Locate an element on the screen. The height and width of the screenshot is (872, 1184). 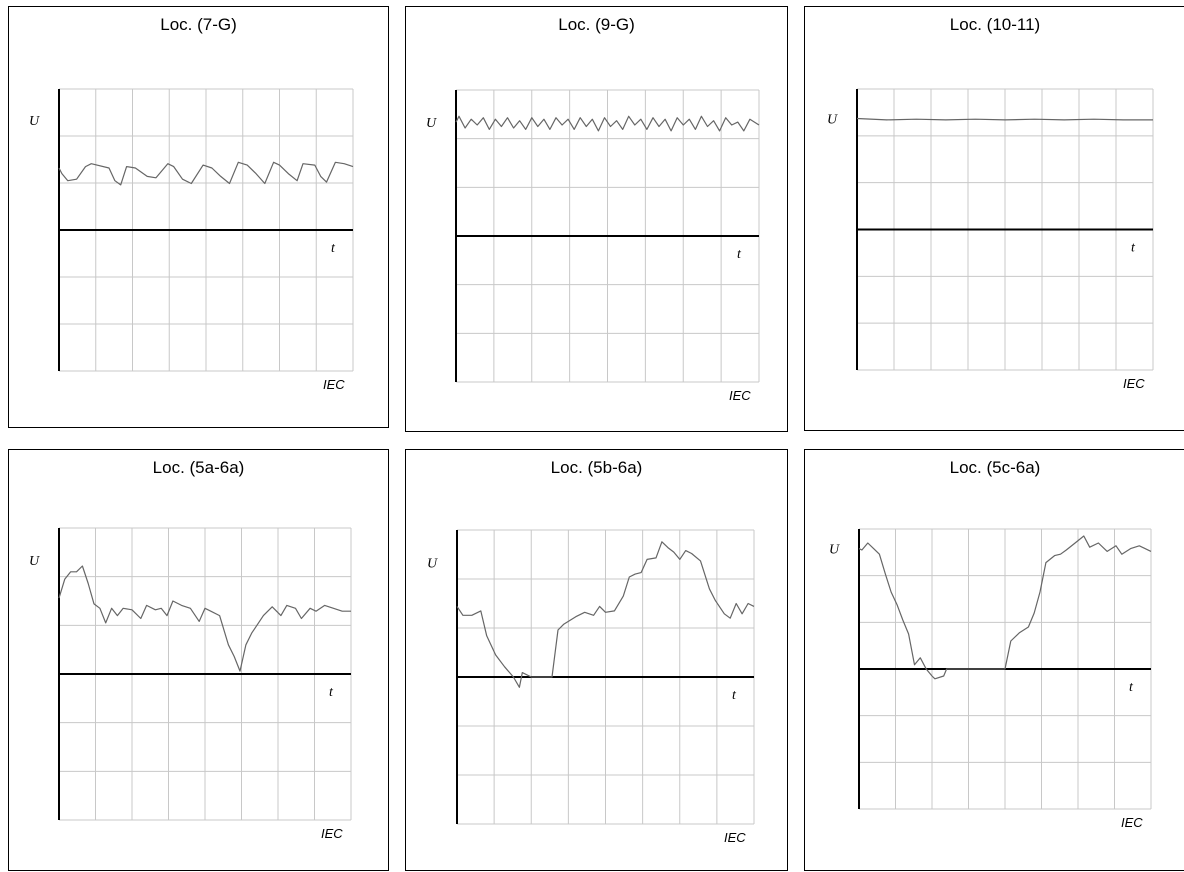
panel-title: Loc. (9-G) is located at coordinates (596, 24).